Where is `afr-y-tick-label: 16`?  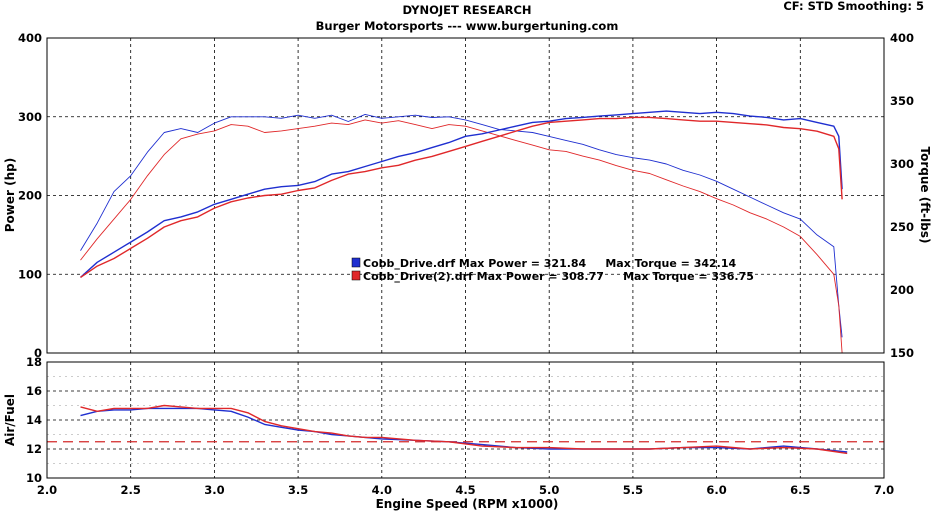
afr-y-tick-label: 16 is located at coordinates (34, 391).